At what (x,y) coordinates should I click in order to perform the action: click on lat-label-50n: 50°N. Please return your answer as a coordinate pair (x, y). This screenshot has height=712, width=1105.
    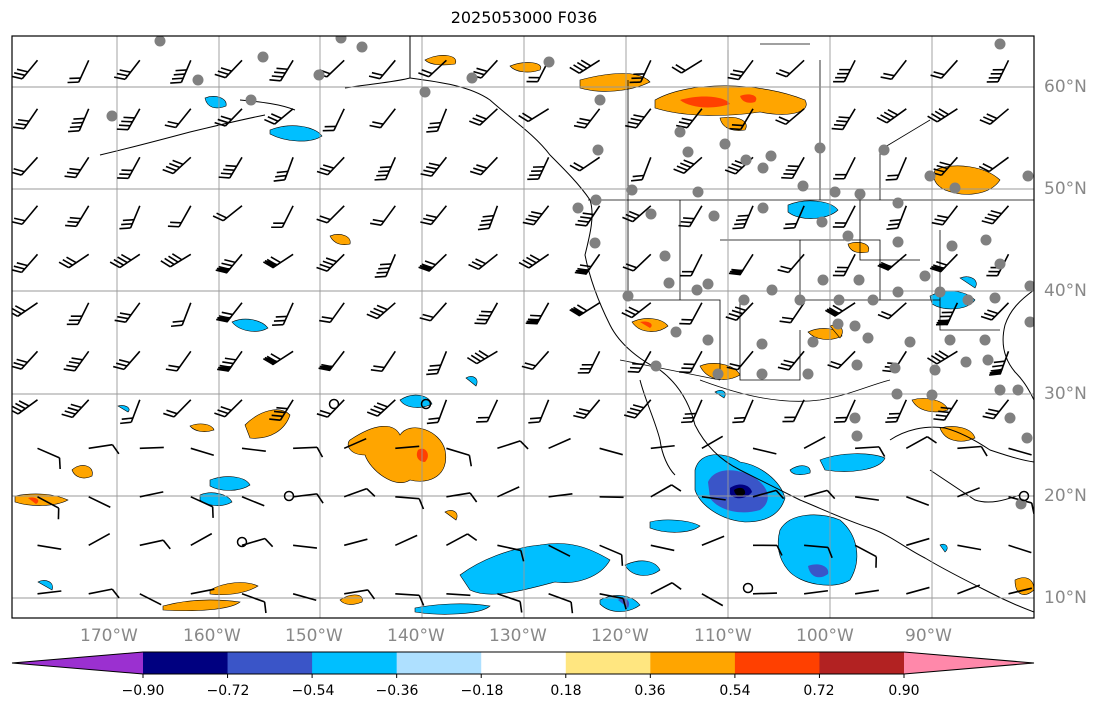
    Looking at the image, I should click on (1065, 189).